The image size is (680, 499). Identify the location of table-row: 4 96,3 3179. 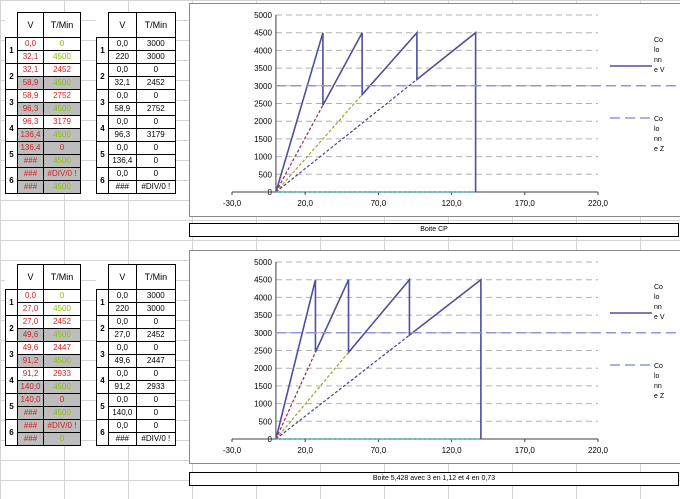
(43, 128).